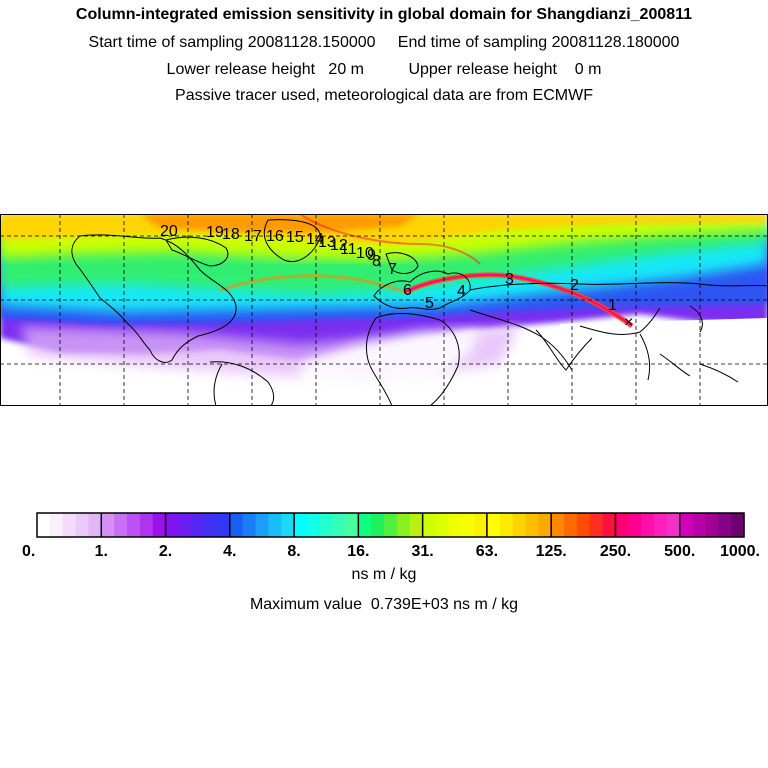 This screenshot has width=768, height=768. What do you see at coordinates (487, 551) in the screenshot?
I see `colorbar-tick-label: 63.` at bounding box center [487, 551].